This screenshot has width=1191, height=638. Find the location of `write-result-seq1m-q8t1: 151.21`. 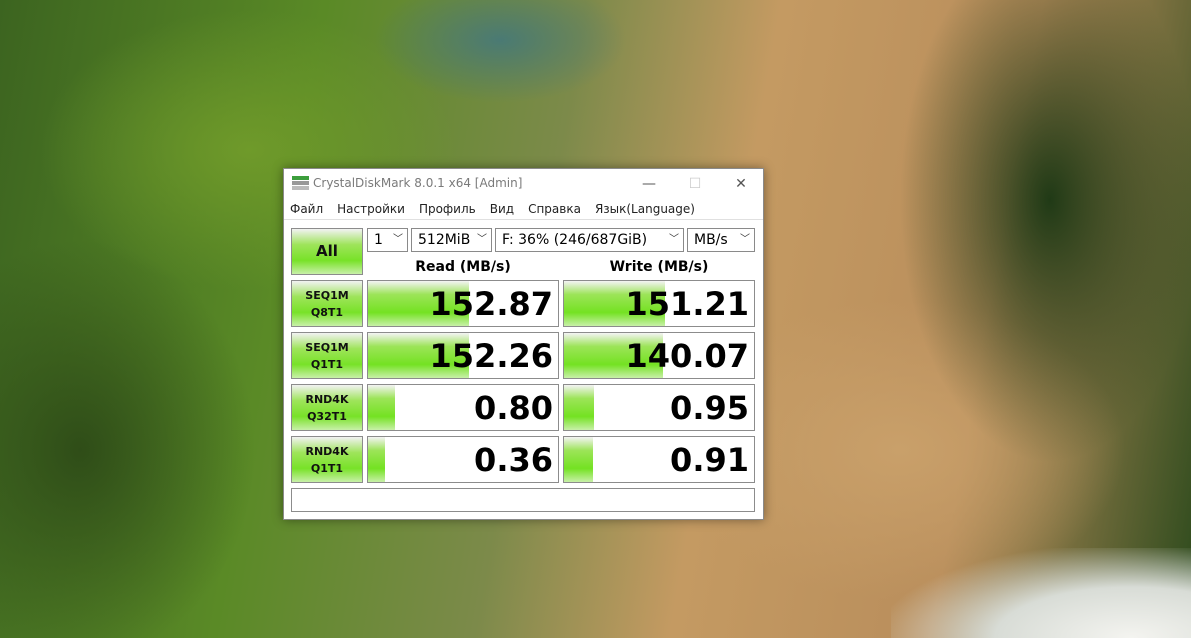

write-result-seq1m-q8t1: 151.21 is located at coordinates (659, 303).